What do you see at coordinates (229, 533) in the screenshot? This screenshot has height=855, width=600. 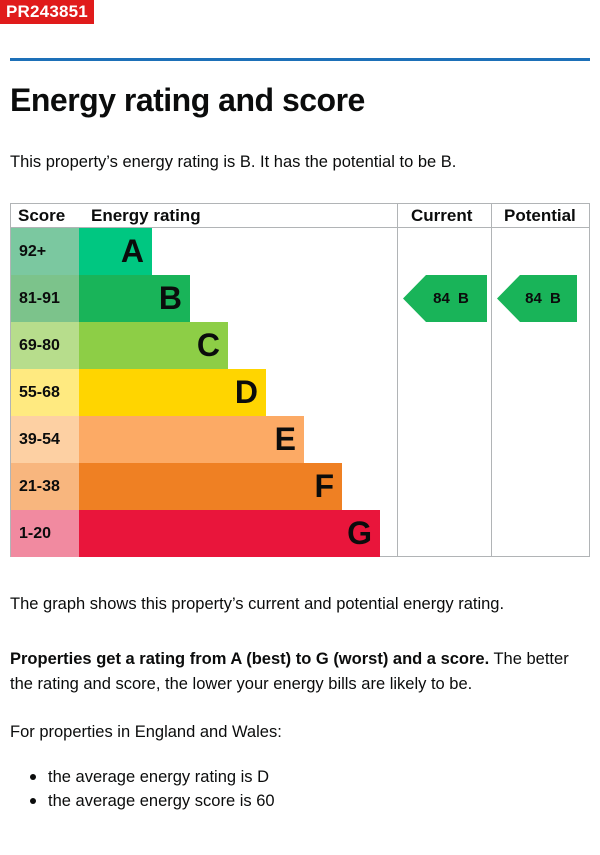 I see `band-bar: G` at bounding box center [229, 533].